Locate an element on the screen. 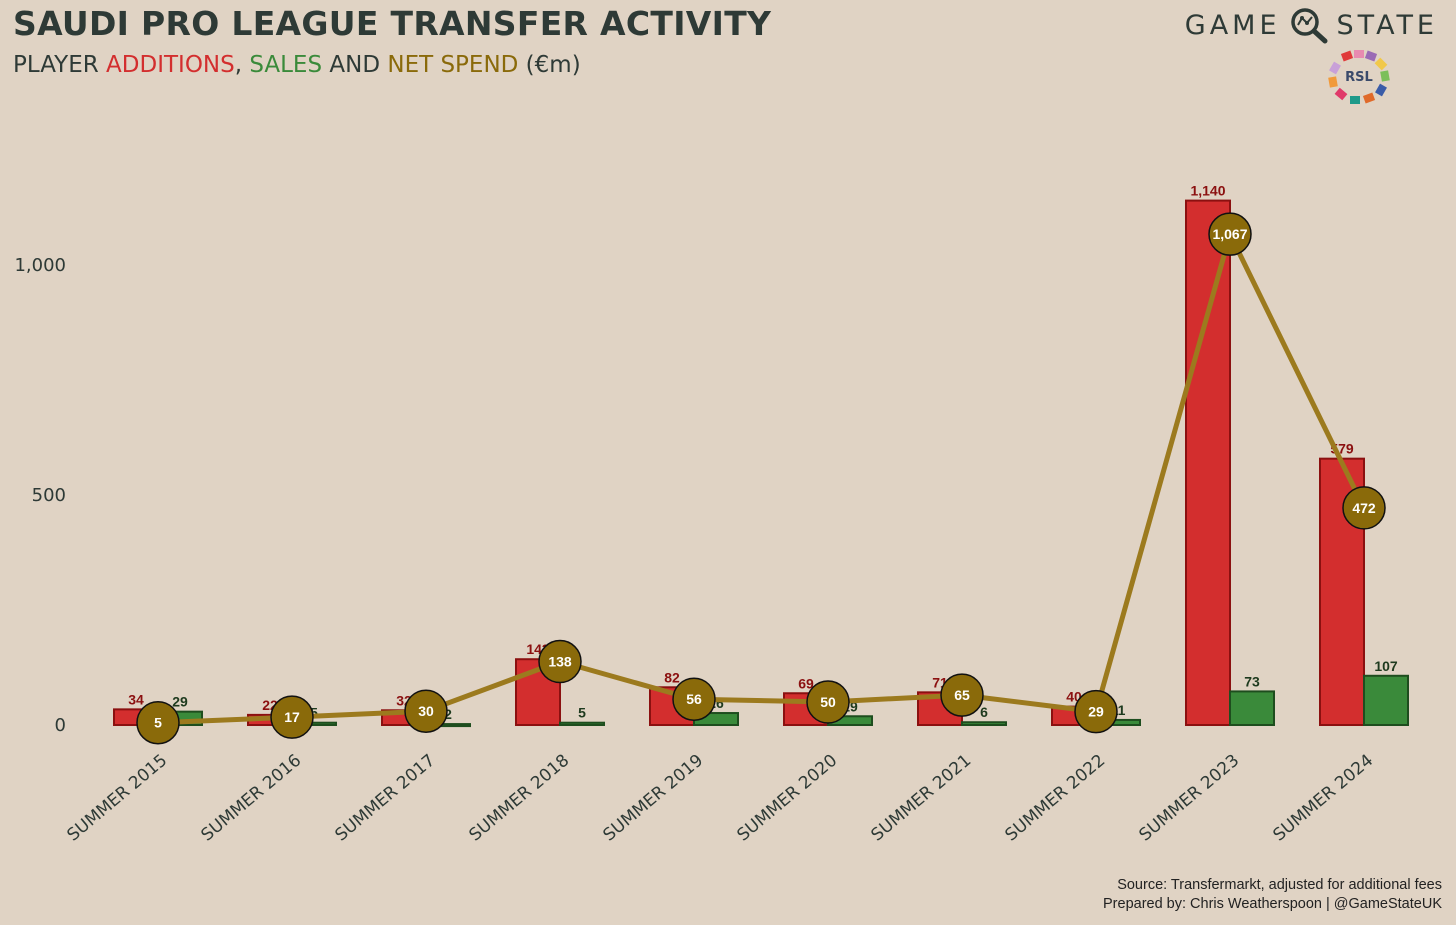 The height and width of the screenshot is (925, 1456). x-tick-label: SUMMER 2022 is located at coordinates (1056, 798).